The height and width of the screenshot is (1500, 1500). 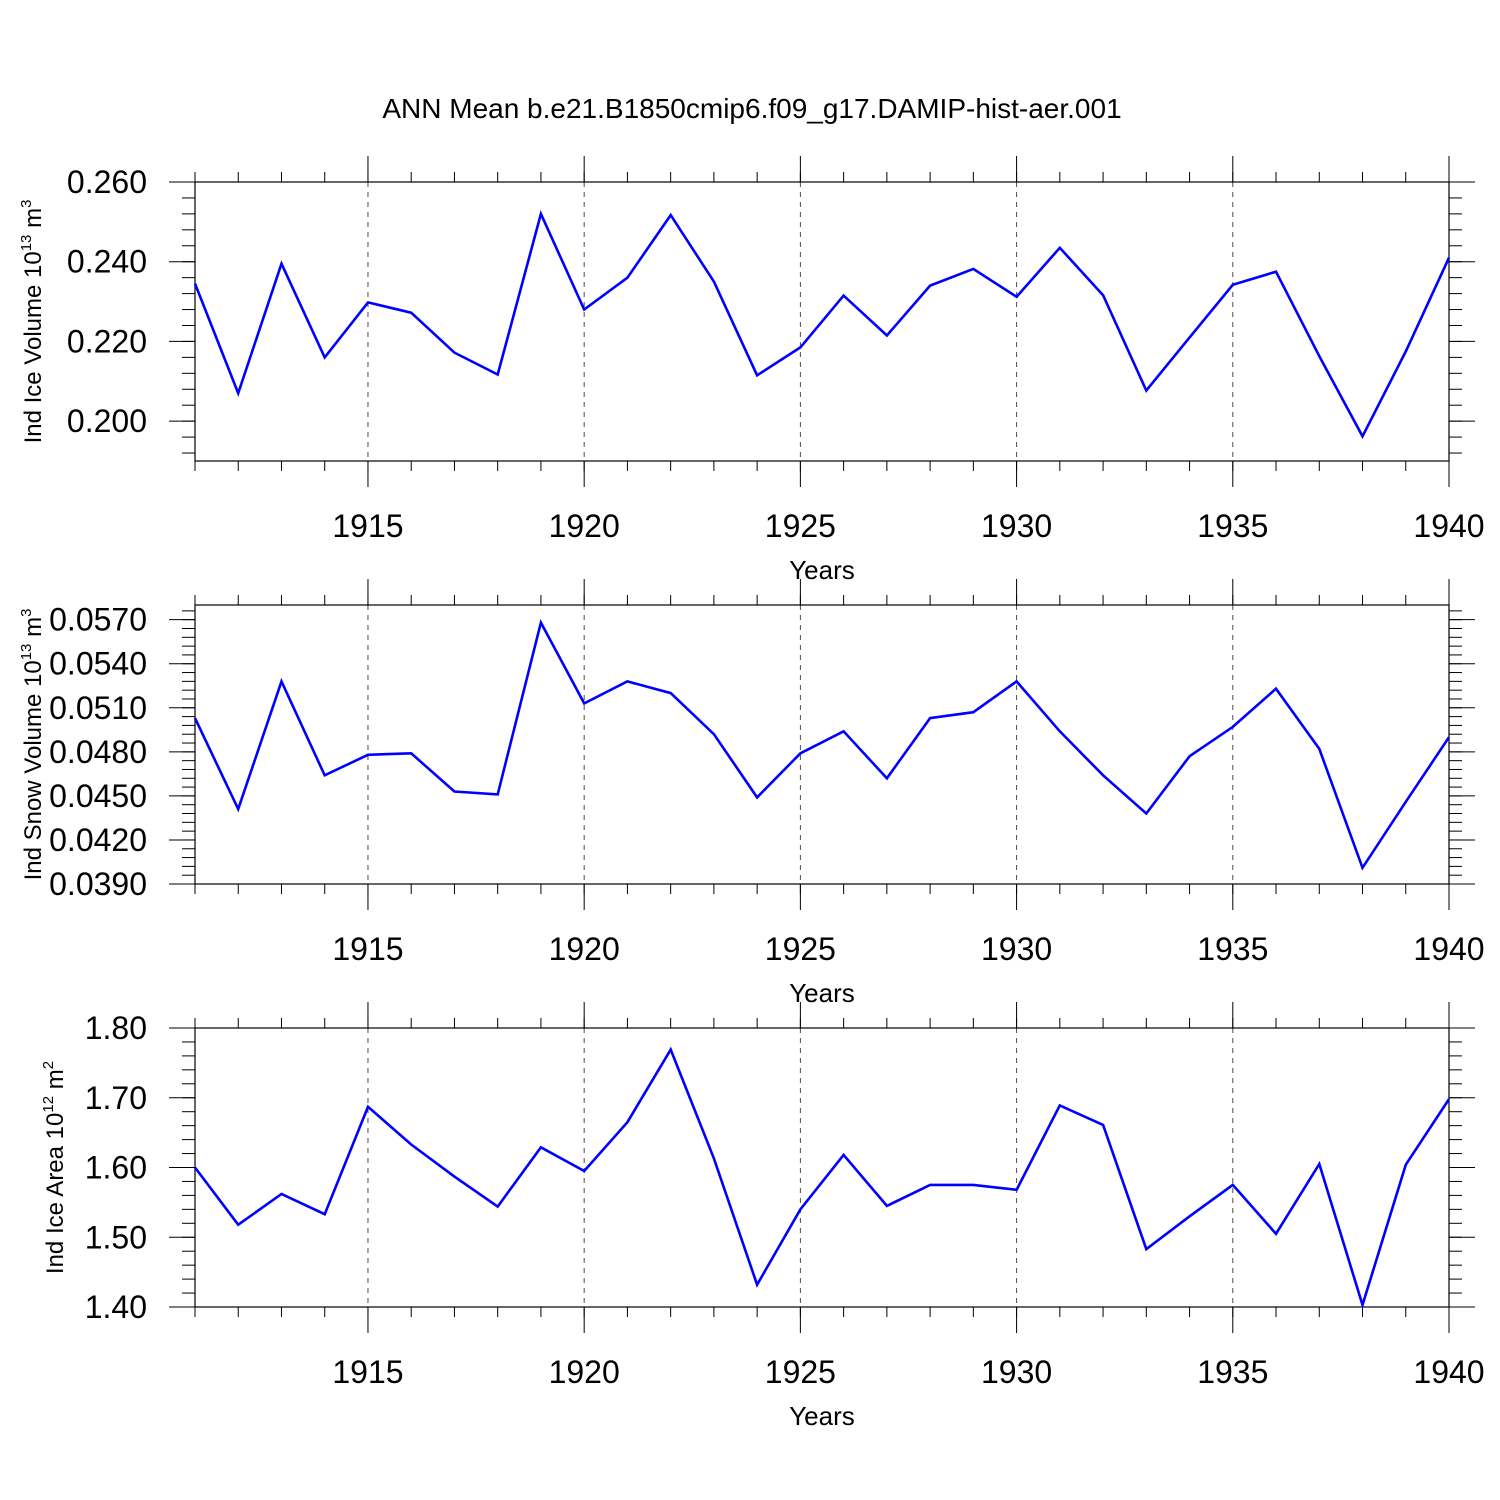 I want to click on y-axis-label: Ind Snow Volume 1013 m3, so click(x=32, y=745).